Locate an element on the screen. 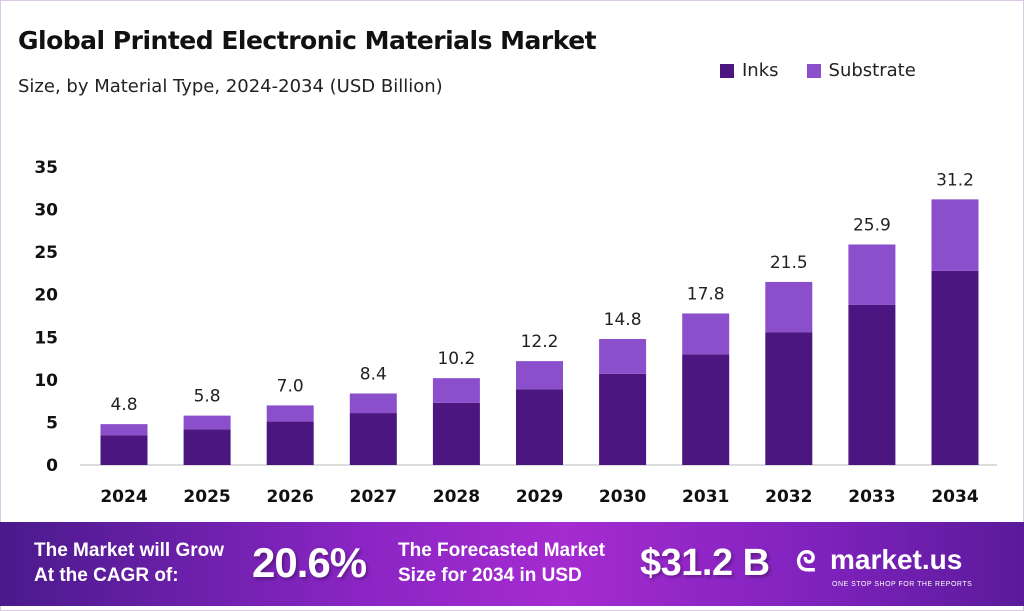 The height and width of the screenshot is (611, 1024). legend-item-inks: Inks is located at coordinates (749, 70).